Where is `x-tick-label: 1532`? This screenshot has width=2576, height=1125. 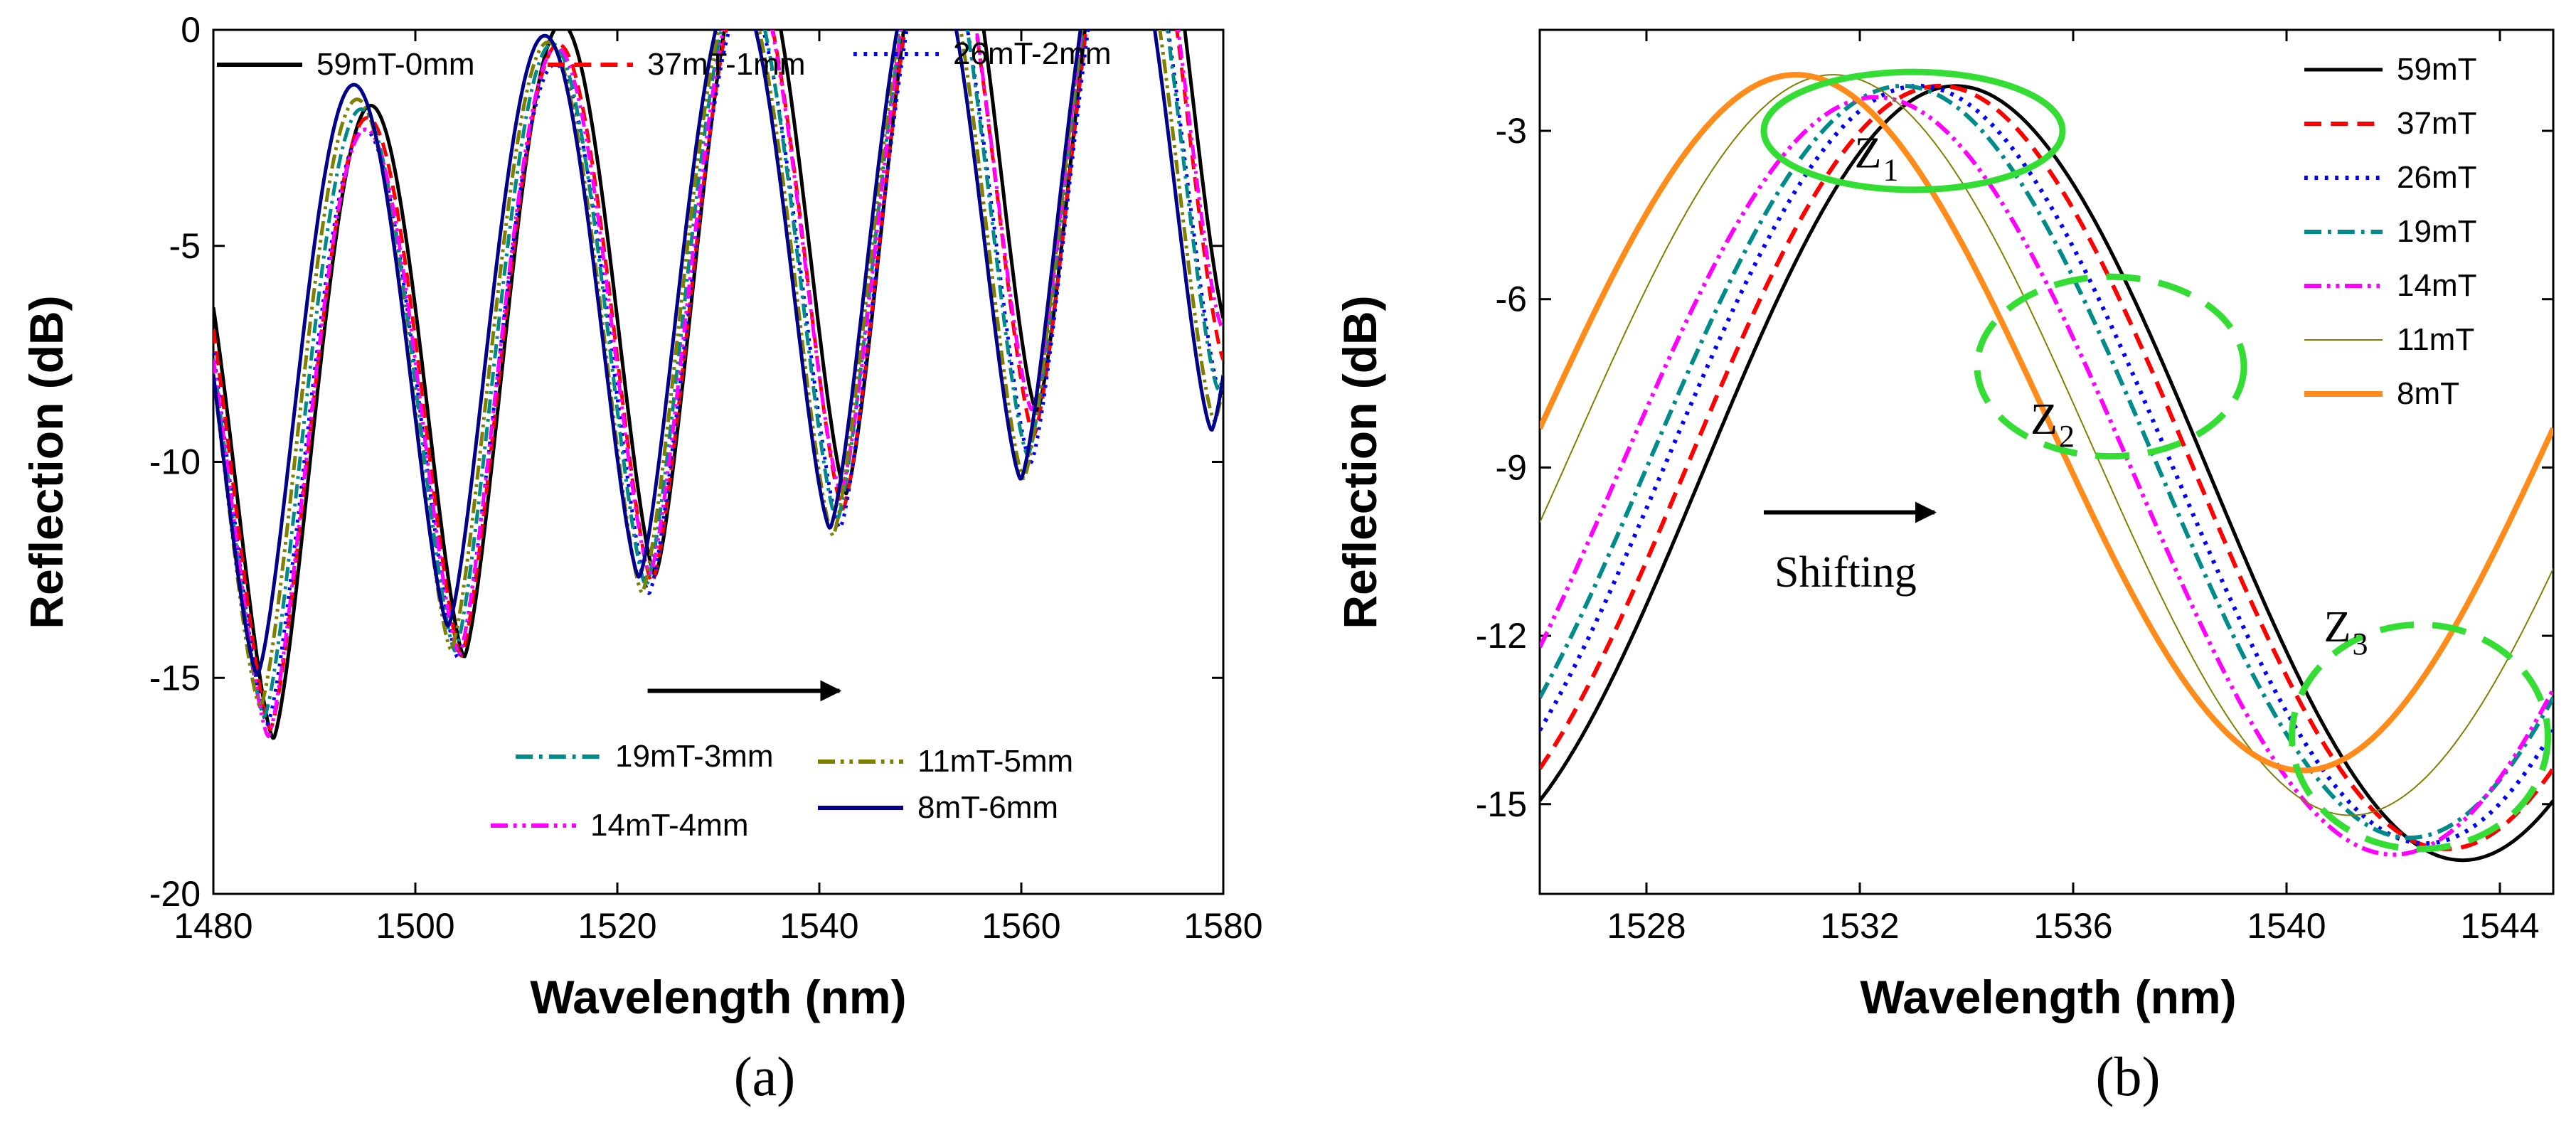
x-tick-label: 1532 is located at coordinates (1859, 926).